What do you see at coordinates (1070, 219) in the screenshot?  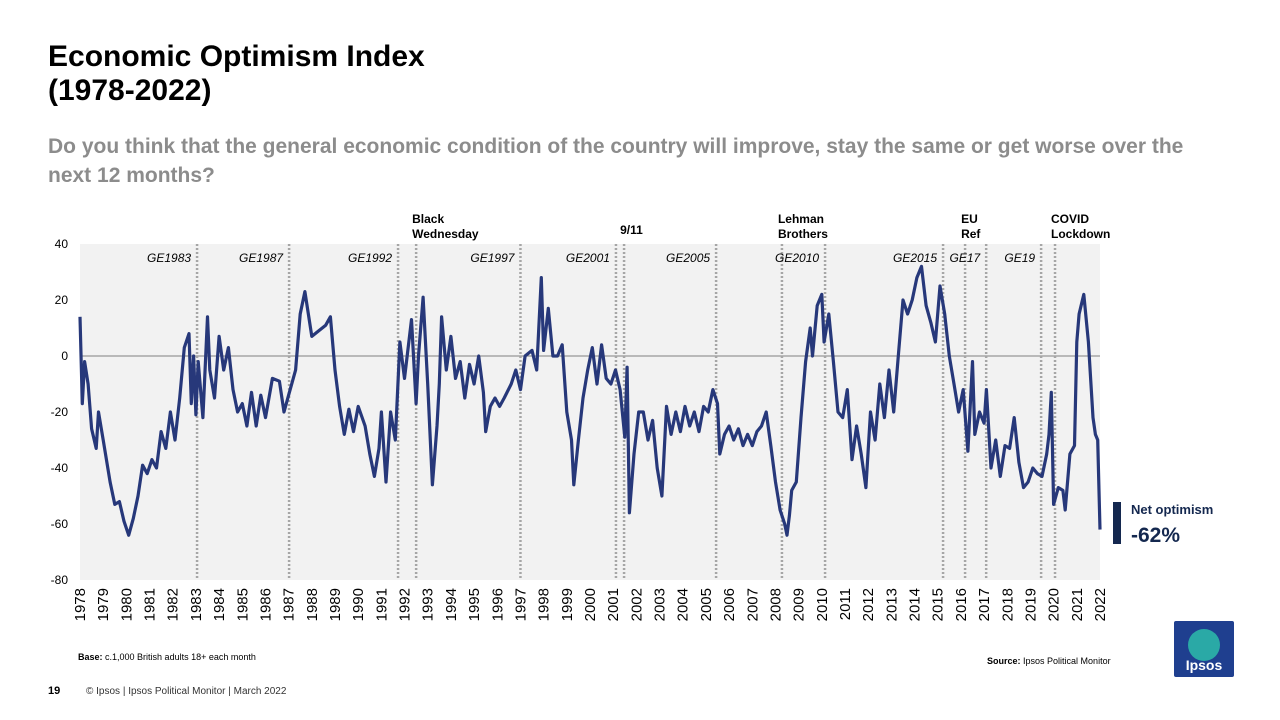 I see `event-label: COVID` at bounding box center [1070, 219].